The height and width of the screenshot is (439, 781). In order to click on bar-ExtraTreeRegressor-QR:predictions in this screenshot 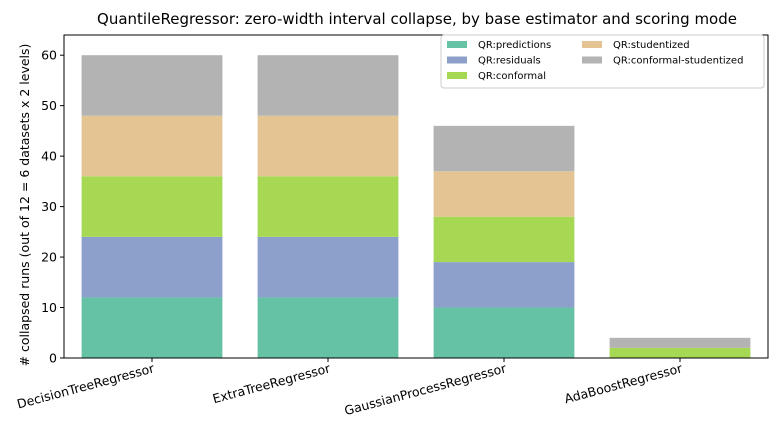, I will do `click(328, 327)`.